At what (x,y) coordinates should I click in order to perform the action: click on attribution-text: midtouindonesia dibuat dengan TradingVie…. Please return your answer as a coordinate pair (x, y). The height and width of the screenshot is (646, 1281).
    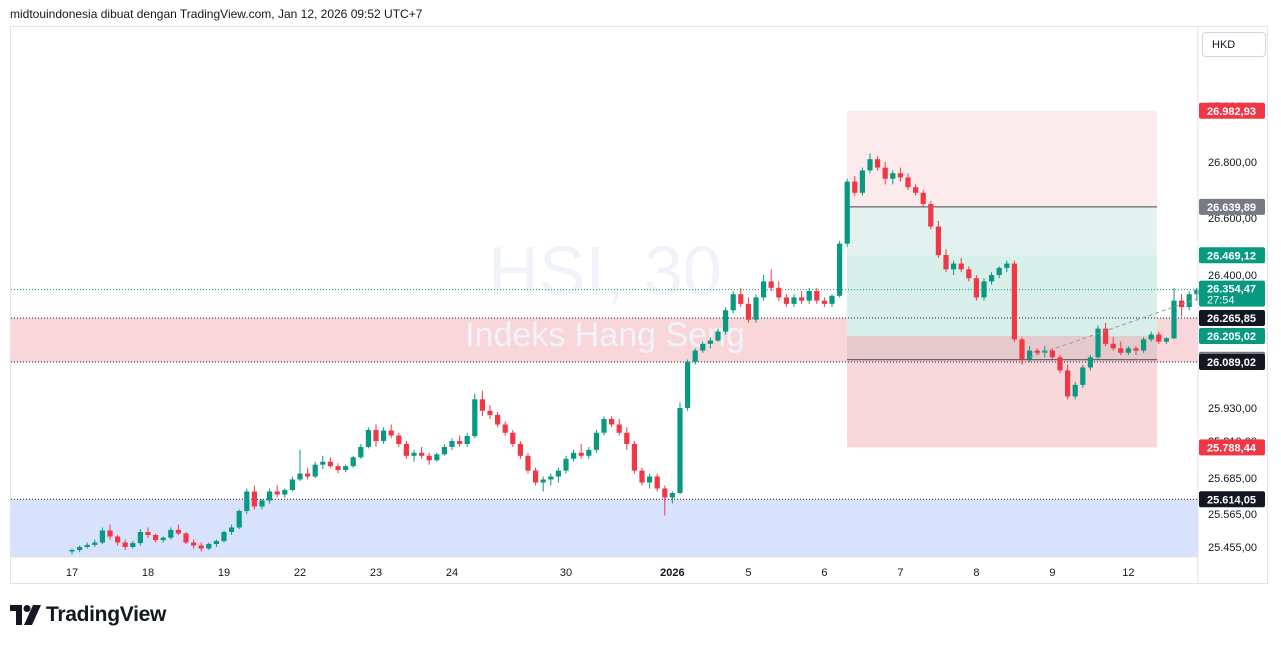
    Looking at the image, I should click on (216, 14).